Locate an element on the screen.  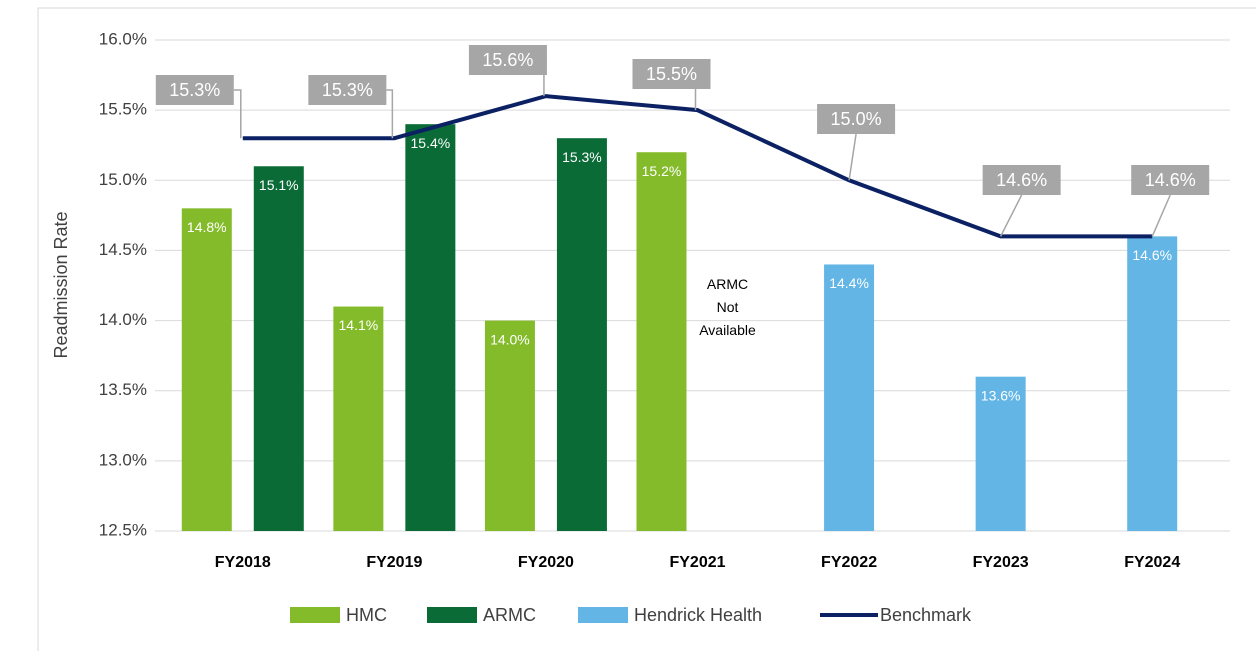
y-tick-label: 14.5% is located at coordinates (123, 249).